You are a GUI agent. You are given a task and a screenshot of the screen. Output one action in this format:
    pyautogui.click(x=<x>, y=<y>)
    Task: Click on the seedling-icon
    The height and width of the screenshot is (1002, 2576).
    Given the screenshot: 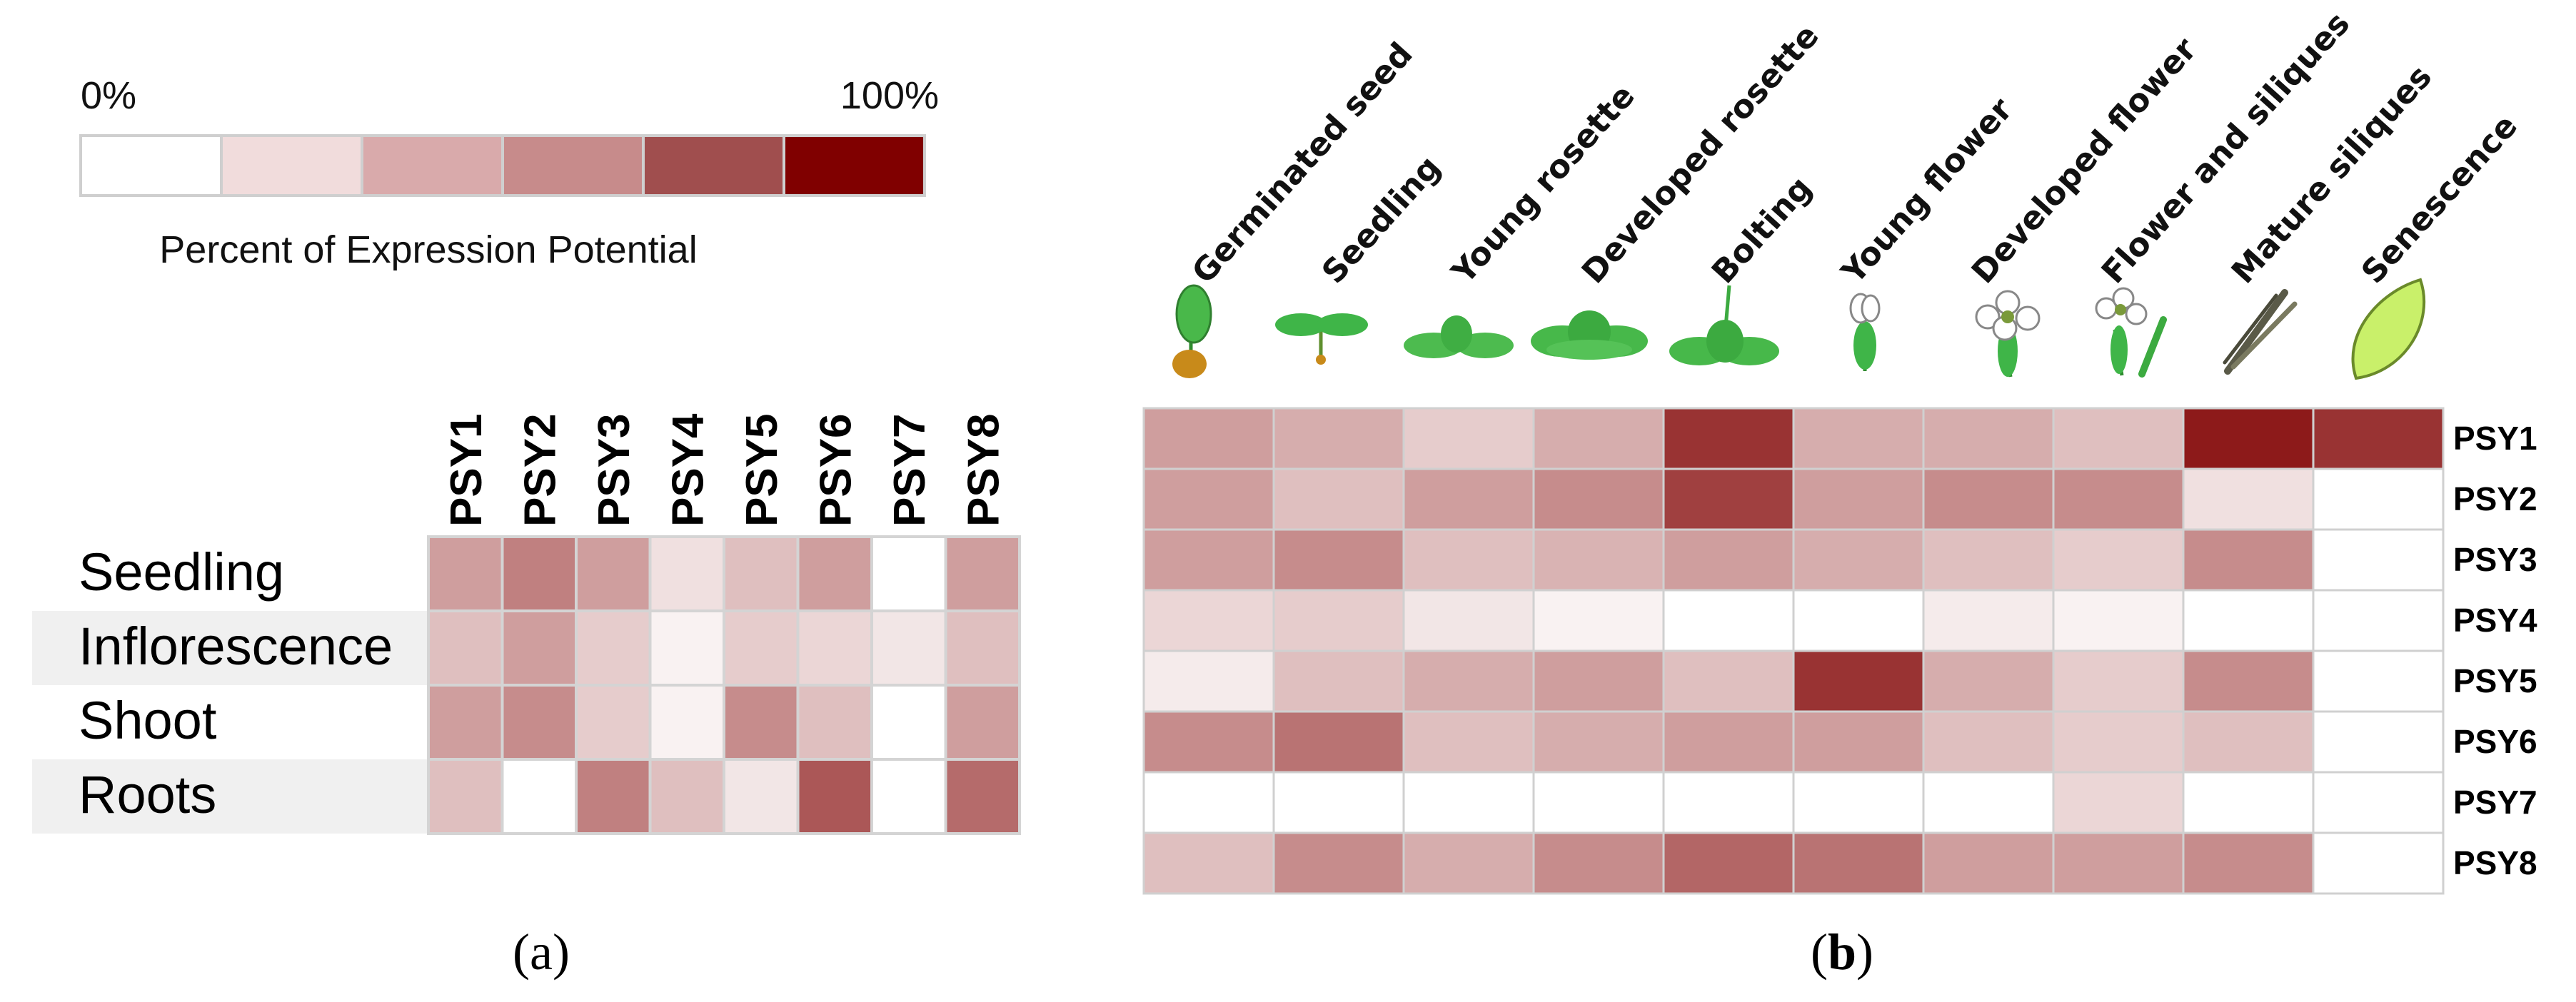 What is the action you would take?
    pyautogui.click(x=1322, y=339)
    